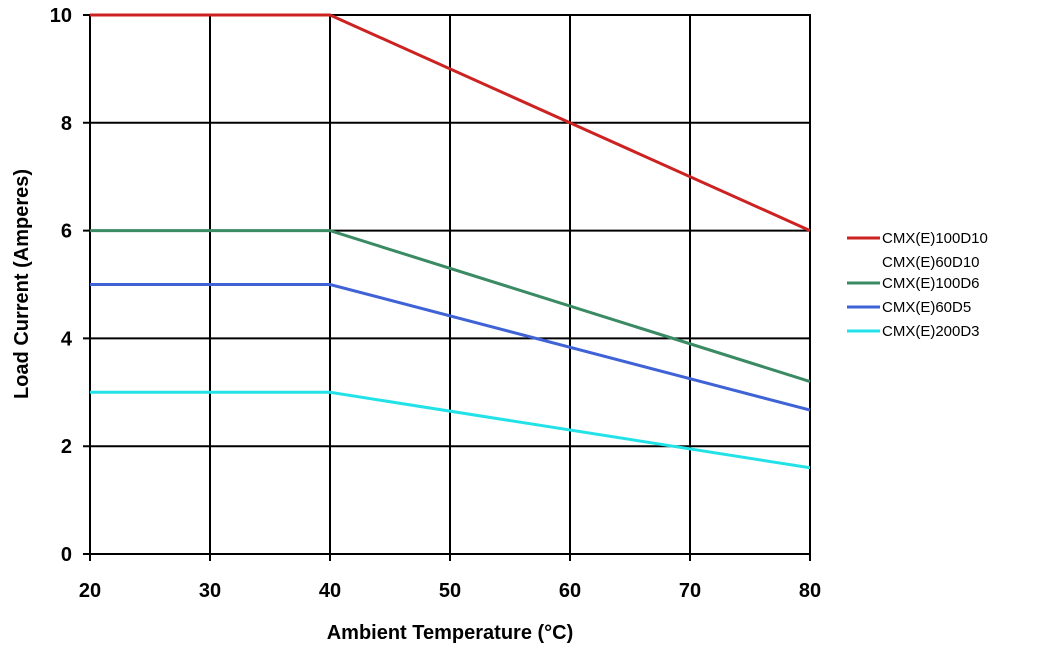 This screenshot has width=1058, height=648. What do you see at coordinates (210, 591) in the screenshot?
I see `x-tick-label: 30` at bounding box center [210, 591].